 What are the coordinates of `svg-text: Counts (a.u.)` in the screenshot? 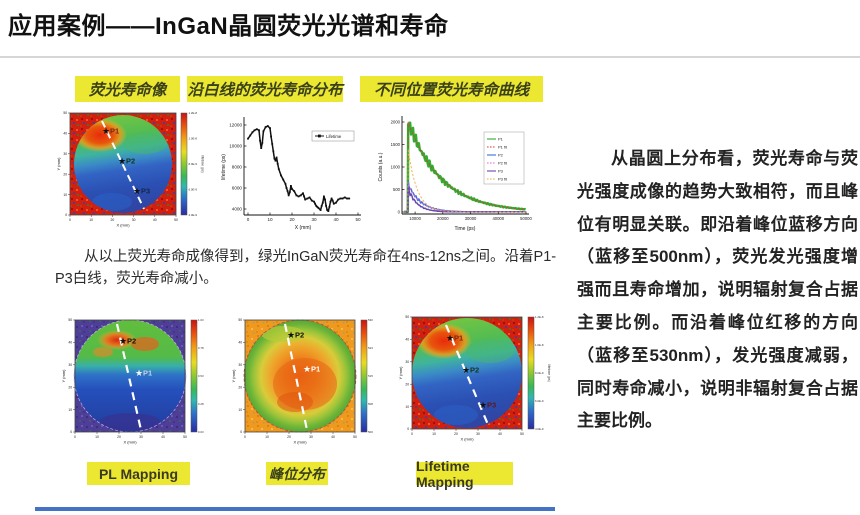 It's located at (381, 166).